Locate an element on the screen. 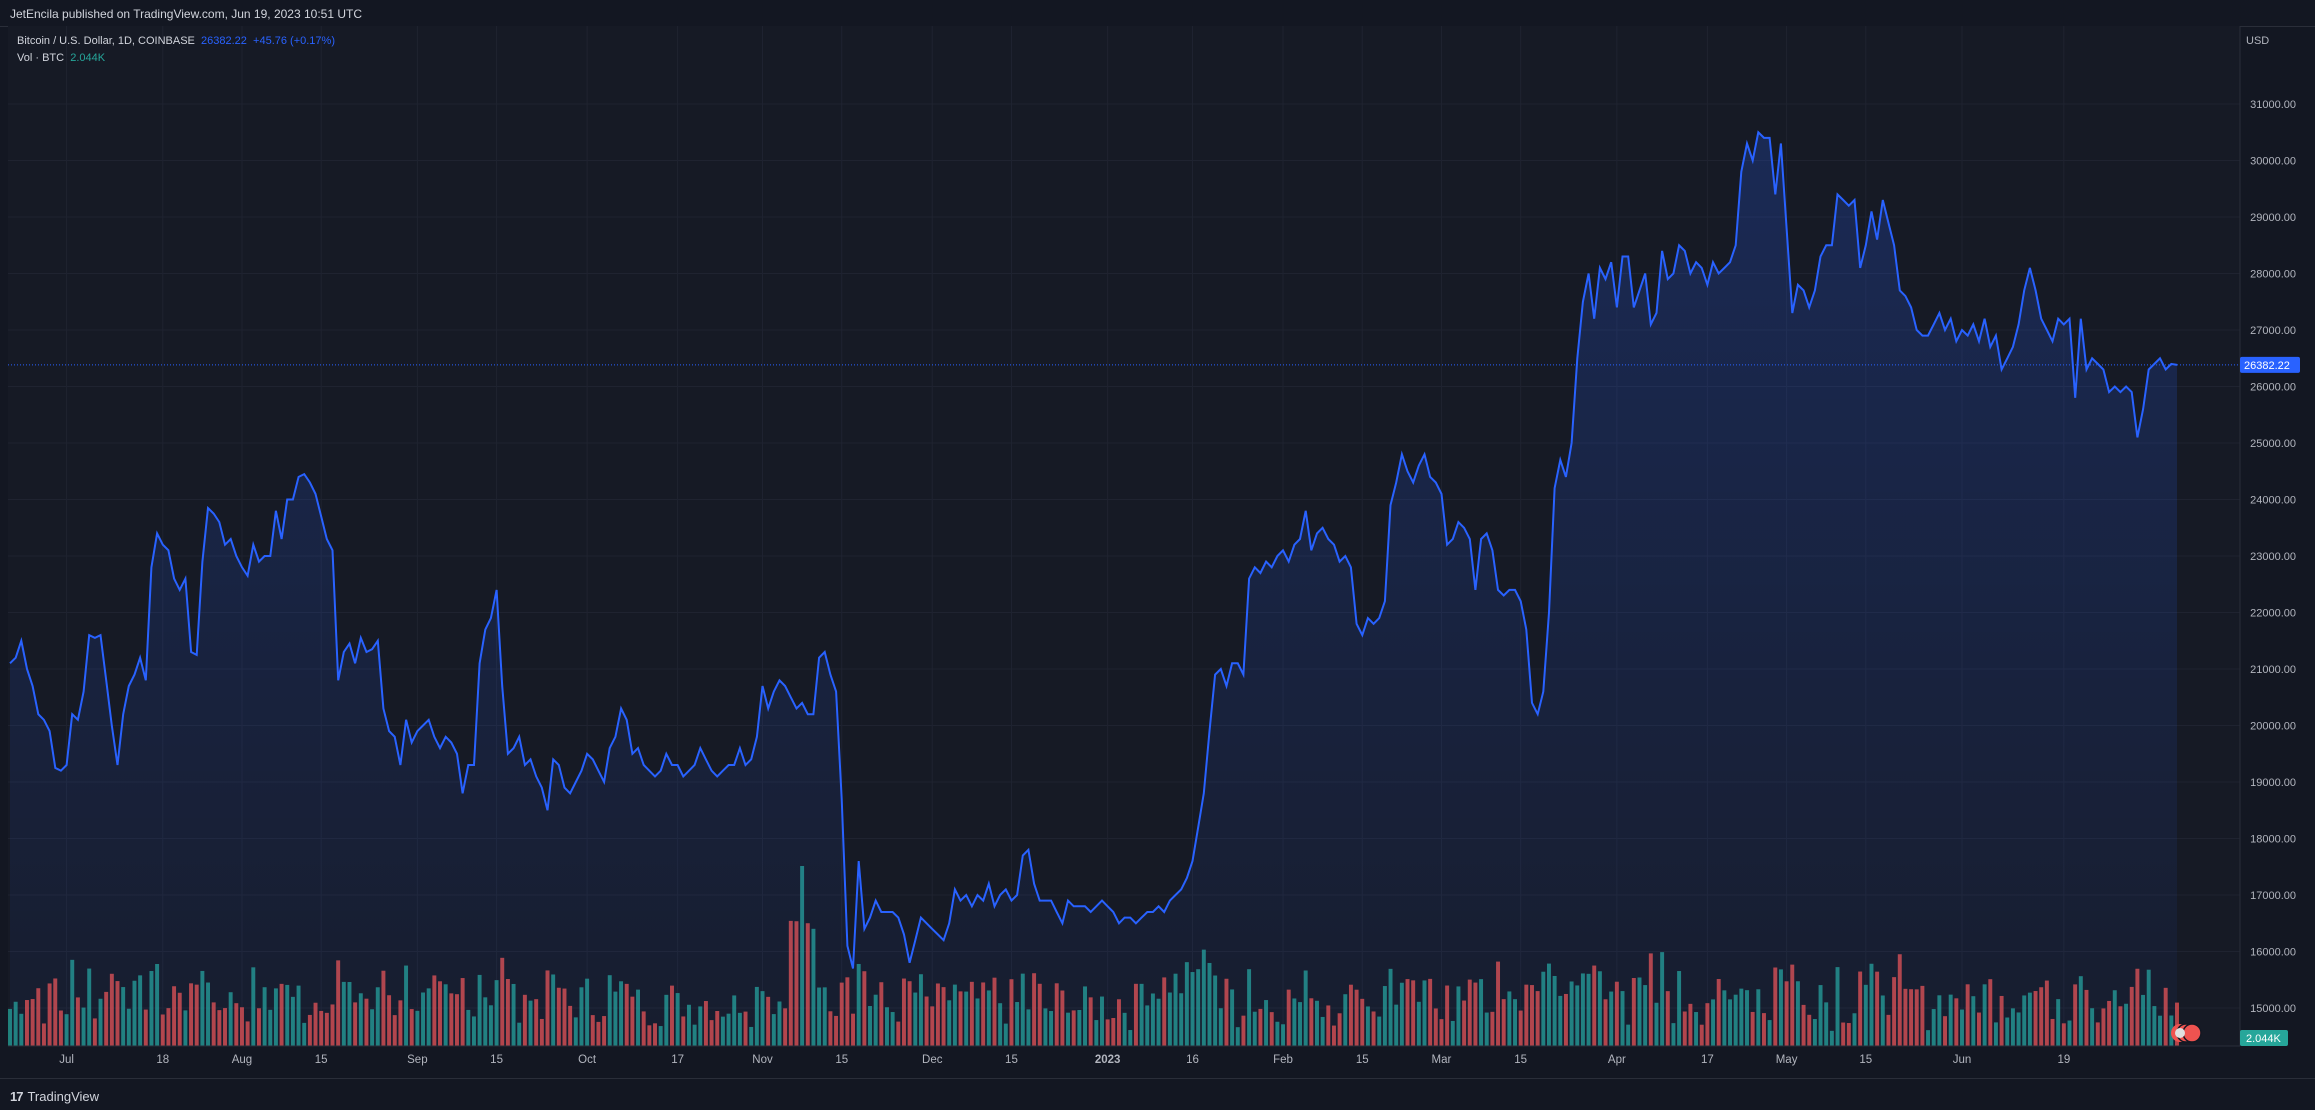 Image resolution: width=2315 pixels, height=1110 pixels. price-tick-label: 27000.00 is located at coordinates (2273, 331).